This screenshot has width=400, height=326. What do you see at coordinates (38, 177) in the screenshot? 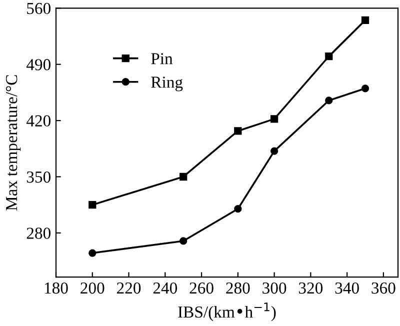
I see `y-tick-label: 350` at bounding box center [38, 177].